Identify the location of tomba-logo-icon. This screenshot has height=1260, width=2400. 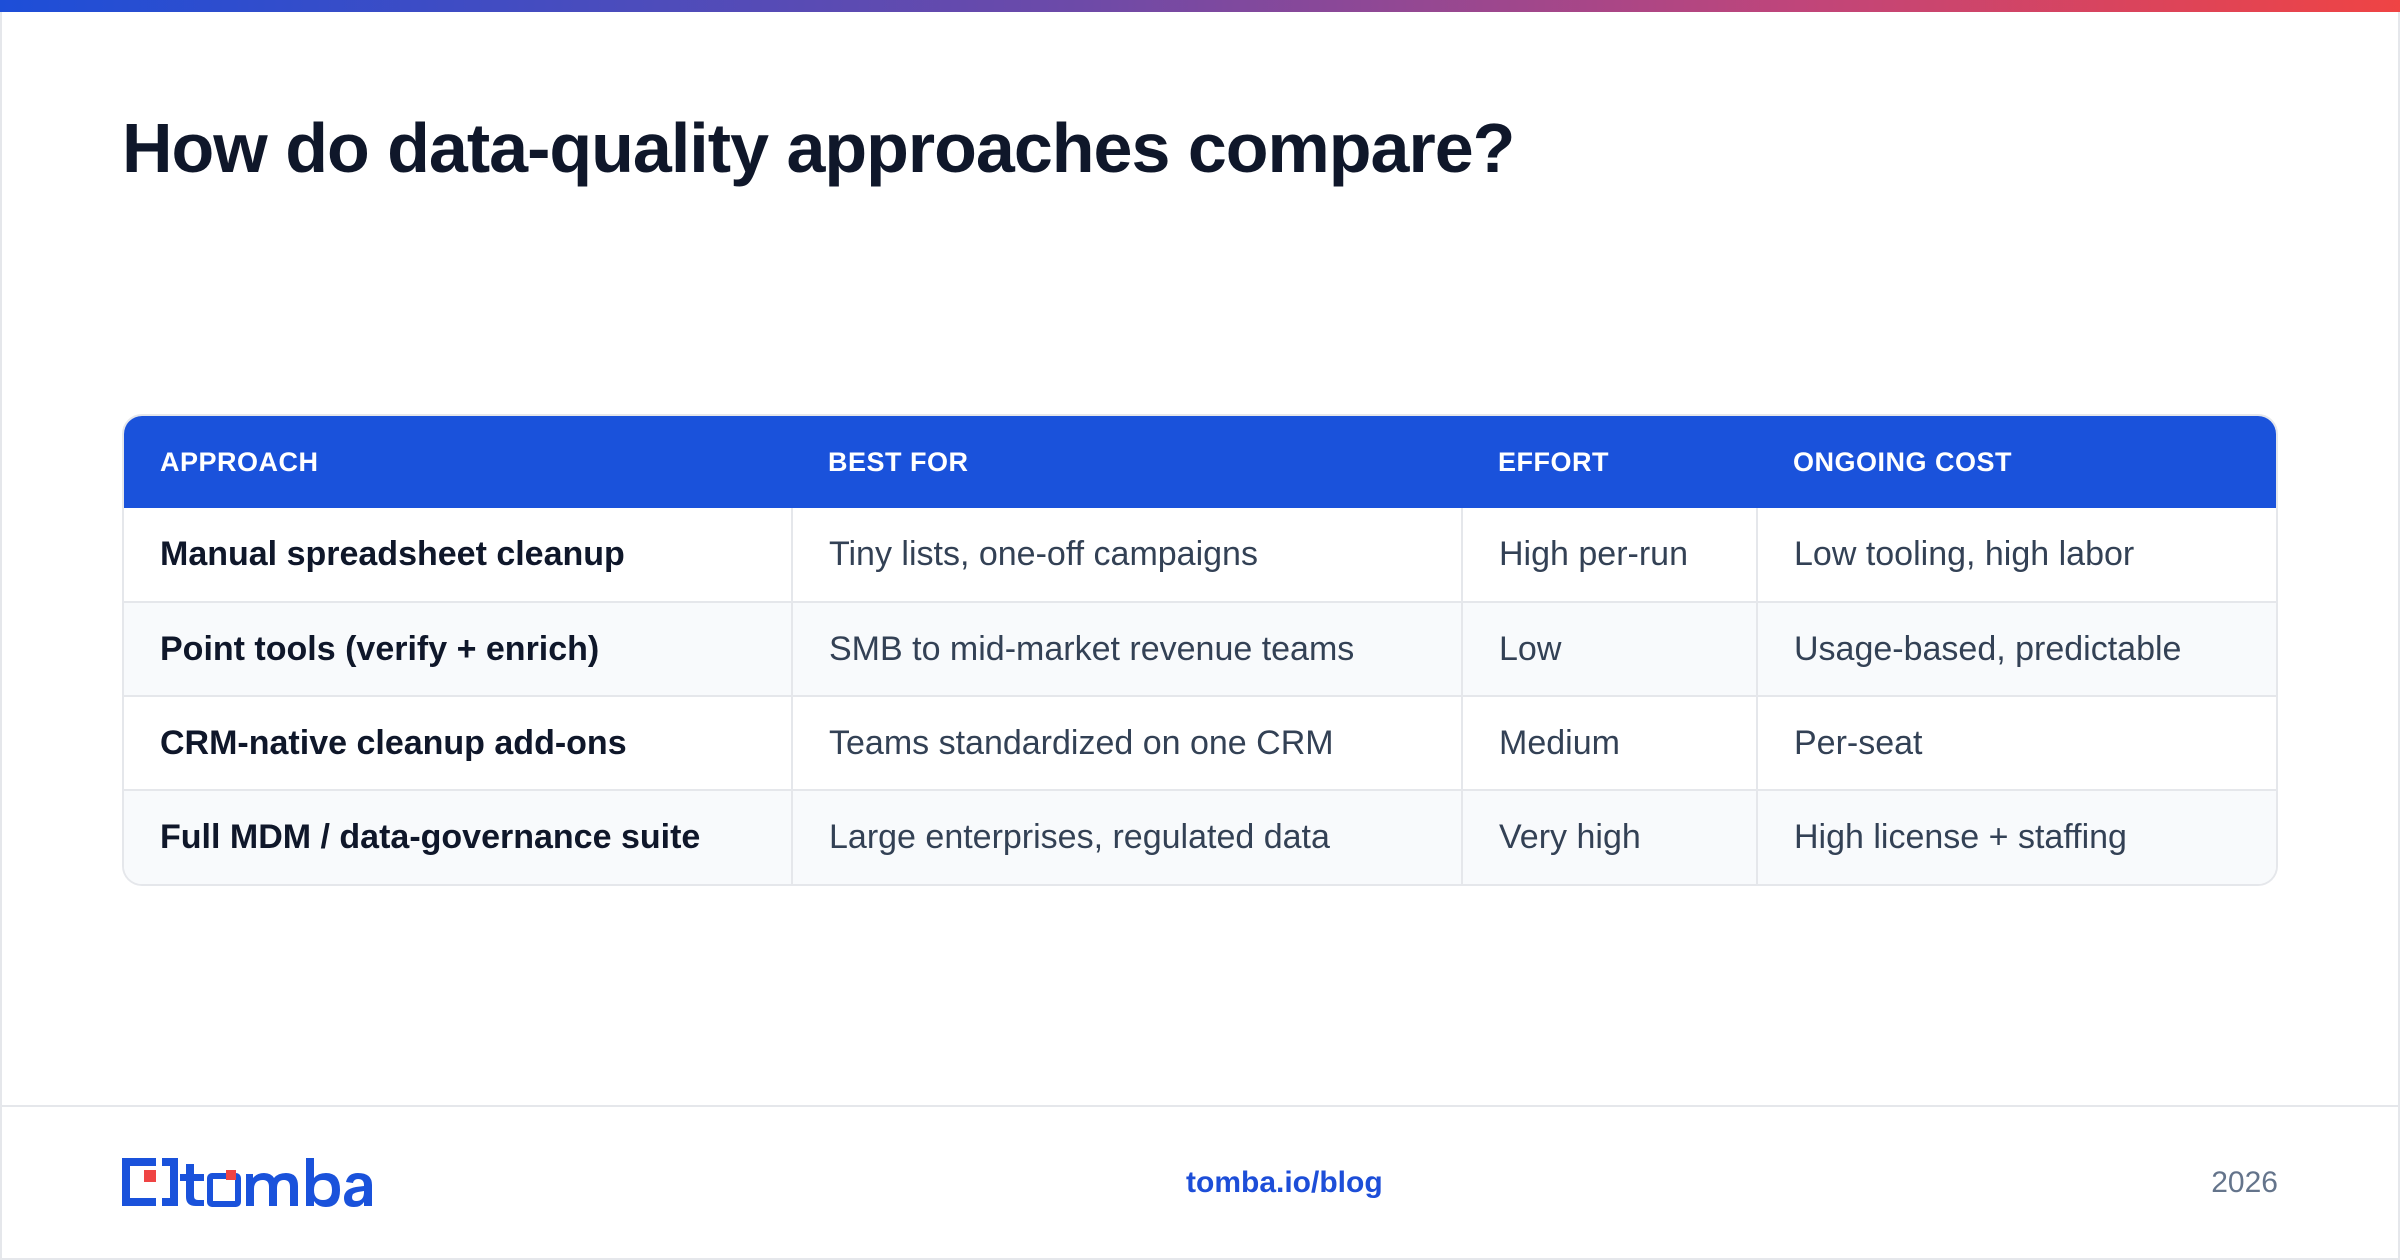
(247, 1182).